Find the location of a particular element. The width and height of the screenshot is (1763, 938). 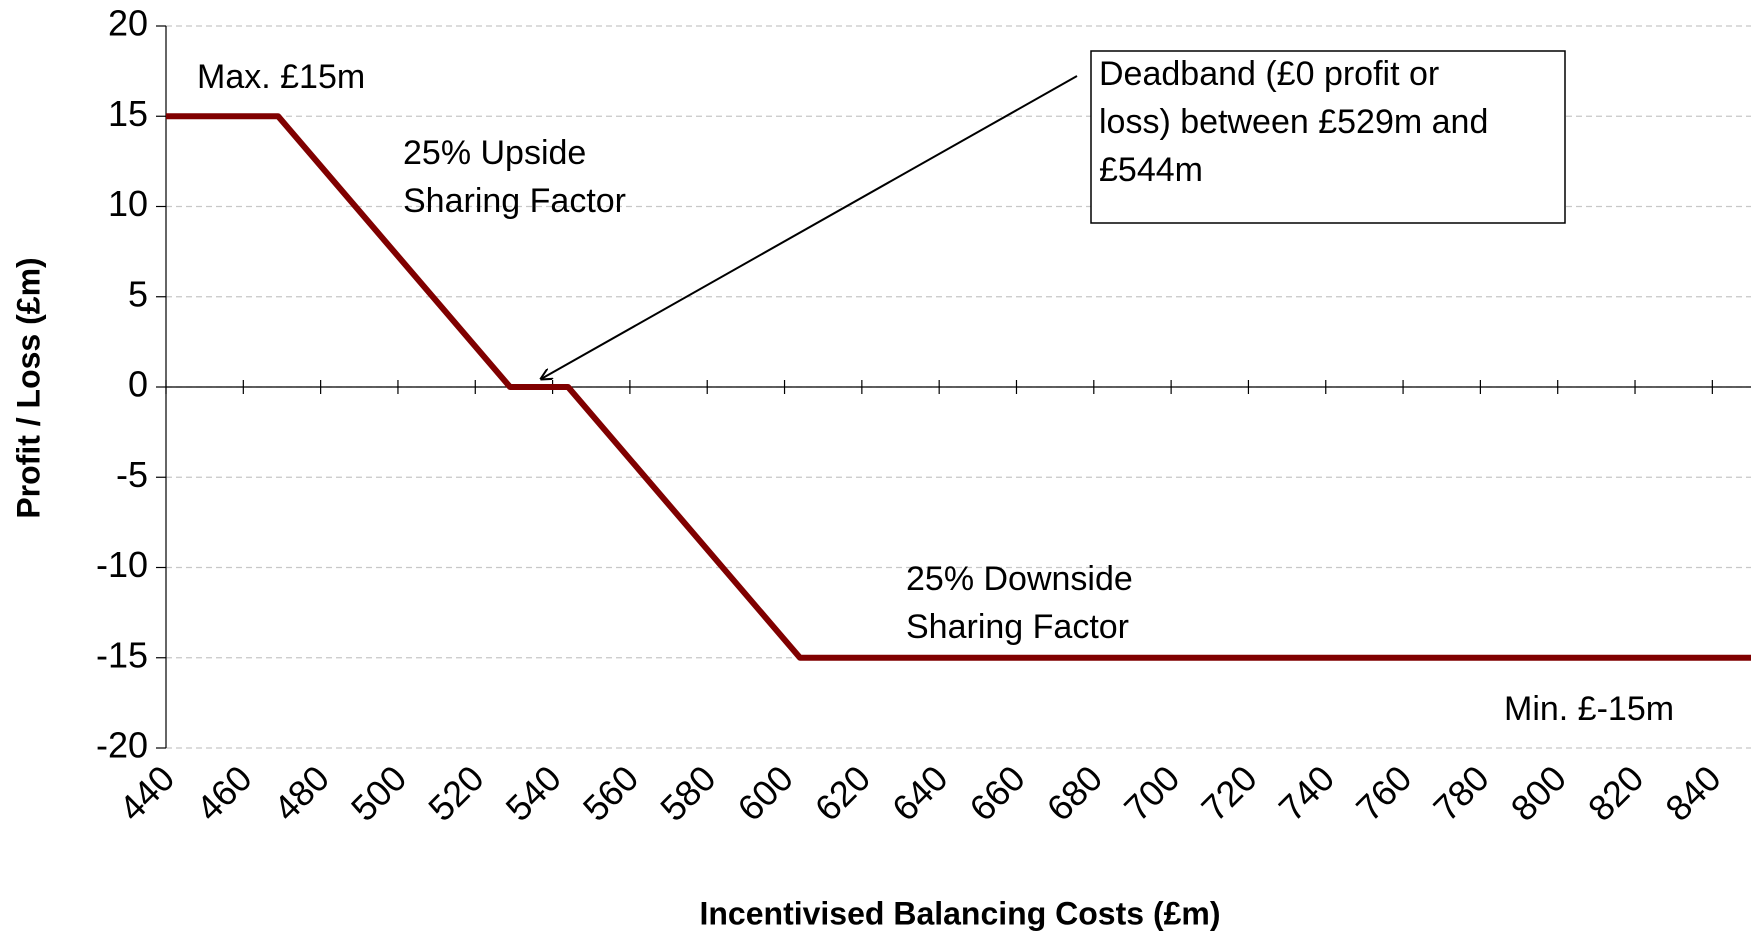

annotation: Max. £15m is located at coordinates (281, 77).